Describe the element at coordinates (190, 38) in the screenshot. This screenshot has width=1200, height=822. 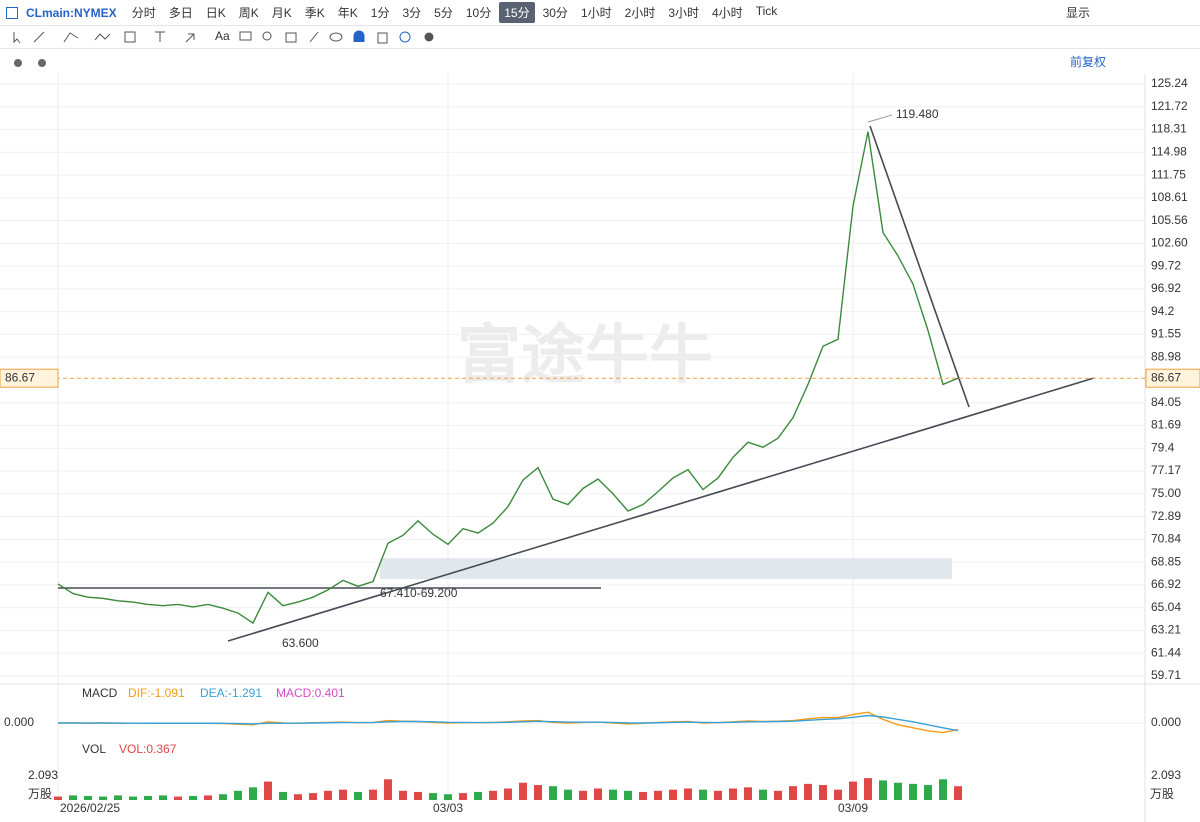
I see `arrow-tool` at that location.